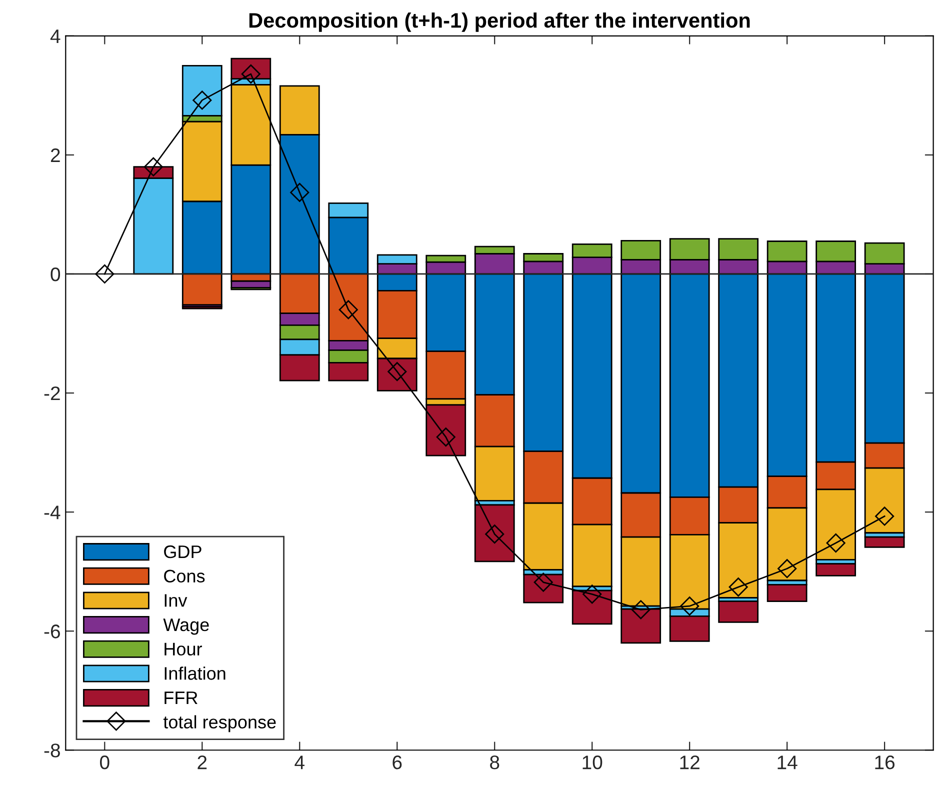 Image resolution: width=938 pixels, height=798 pixels. What do you see at coordinates (52, 393) in the screenshot?
I see `y-tick-label: -2` at bounding box center [52, 393].